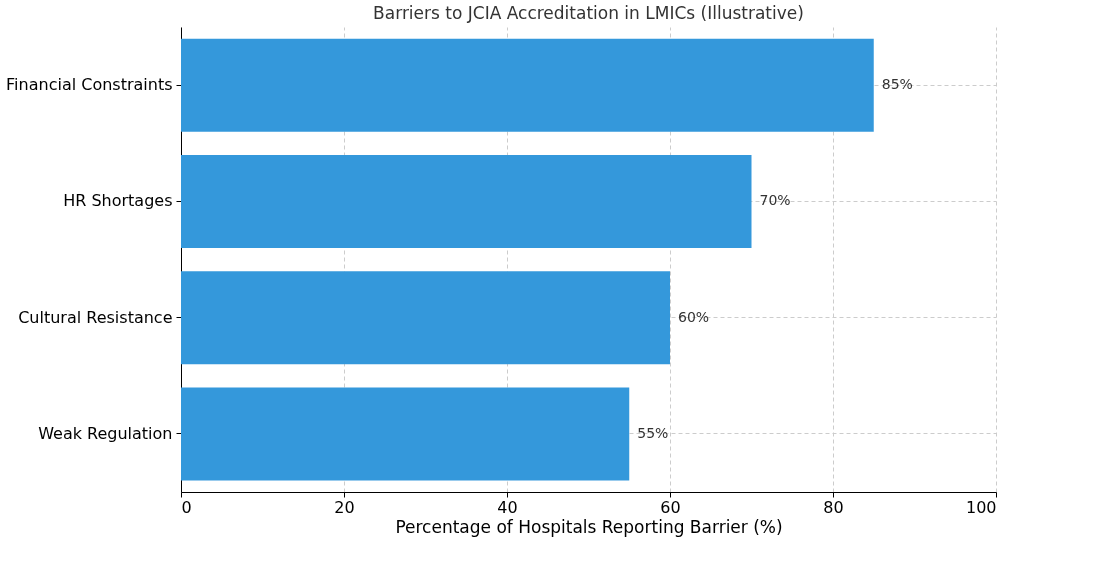 This screenshot has height=580, width=1098. Describe the element at coordinates (833, 507) in the screenshot. I see `x-tick-label: 80` at that location.